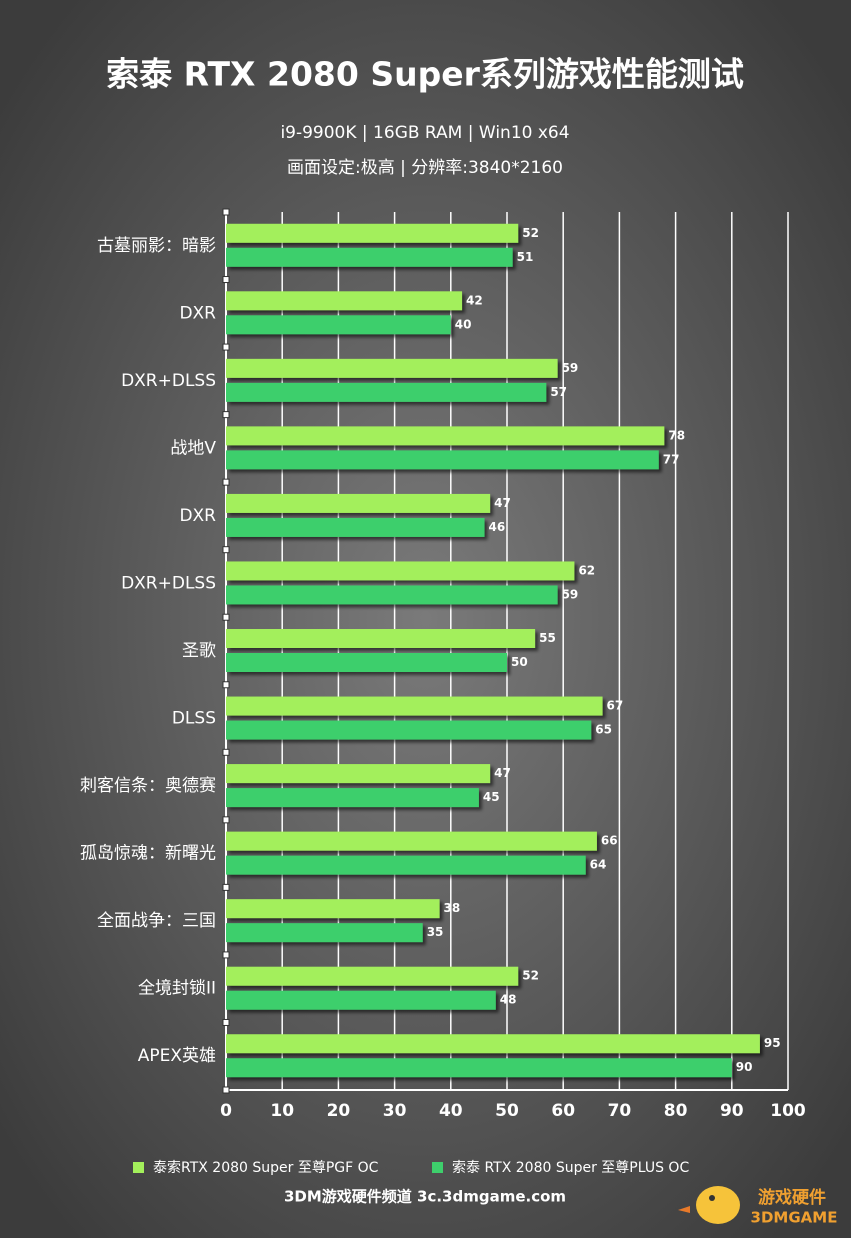 The image size is (851, 1242). Describe the element at coordinates (194, 719) in the screenshot. I see `y-tick-label: DLSS` at that location.